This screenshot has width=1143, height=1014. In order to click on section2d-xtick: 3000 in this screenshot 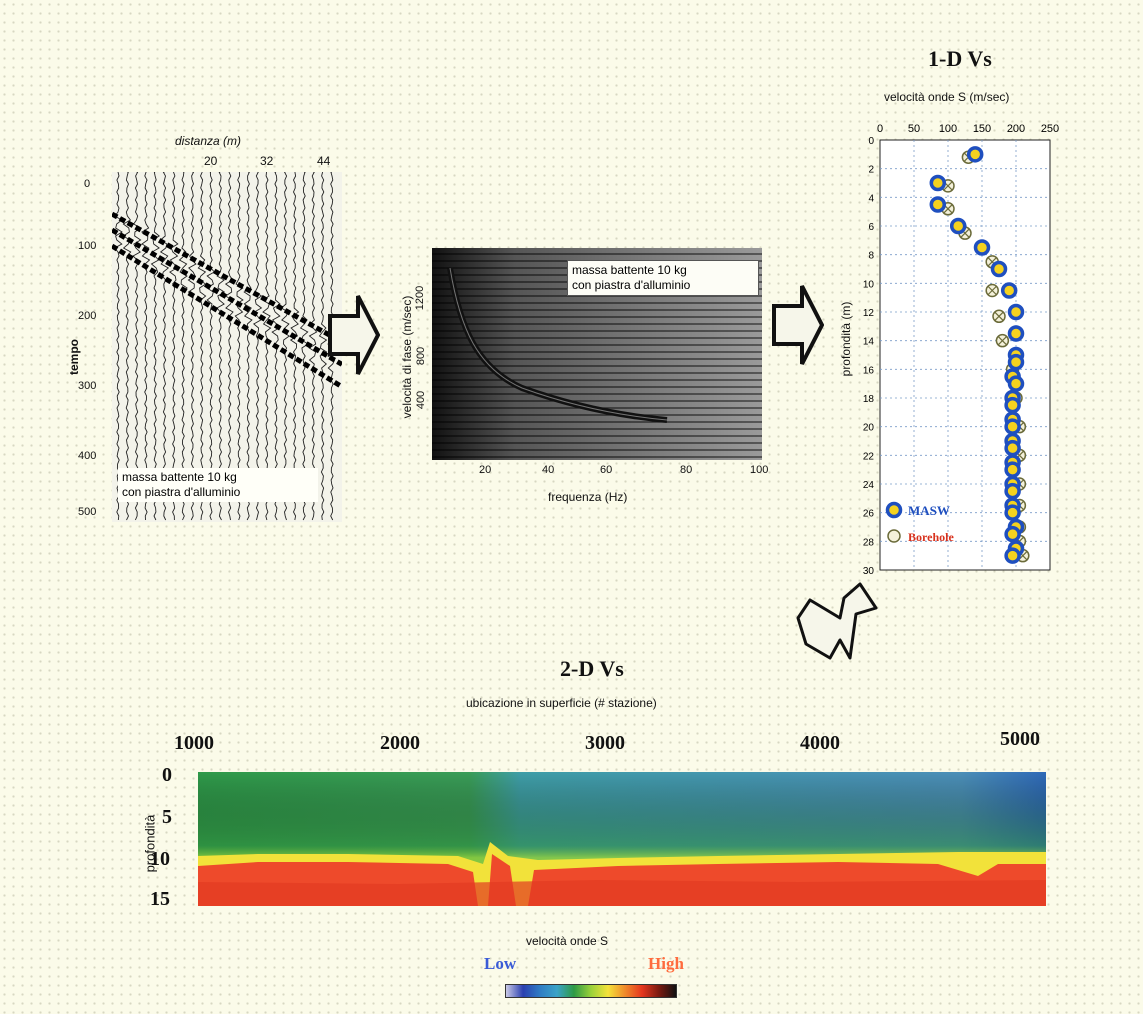, I will do `click(605, 743)`.